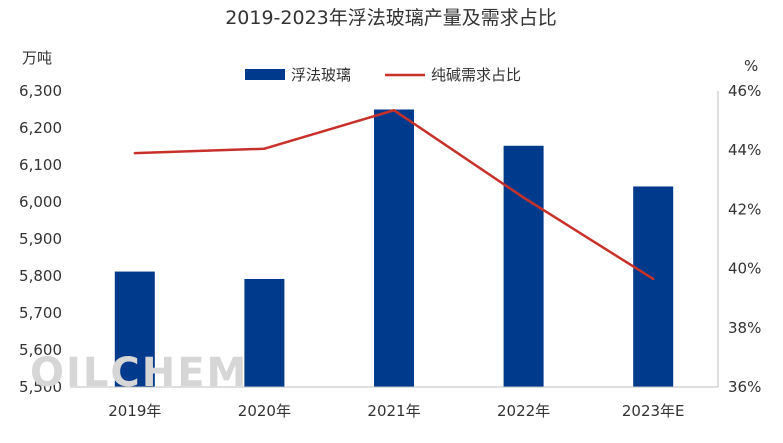 The image size is (783, 443). I want to click on x-tick-label: 2022年, so click(523, 411).